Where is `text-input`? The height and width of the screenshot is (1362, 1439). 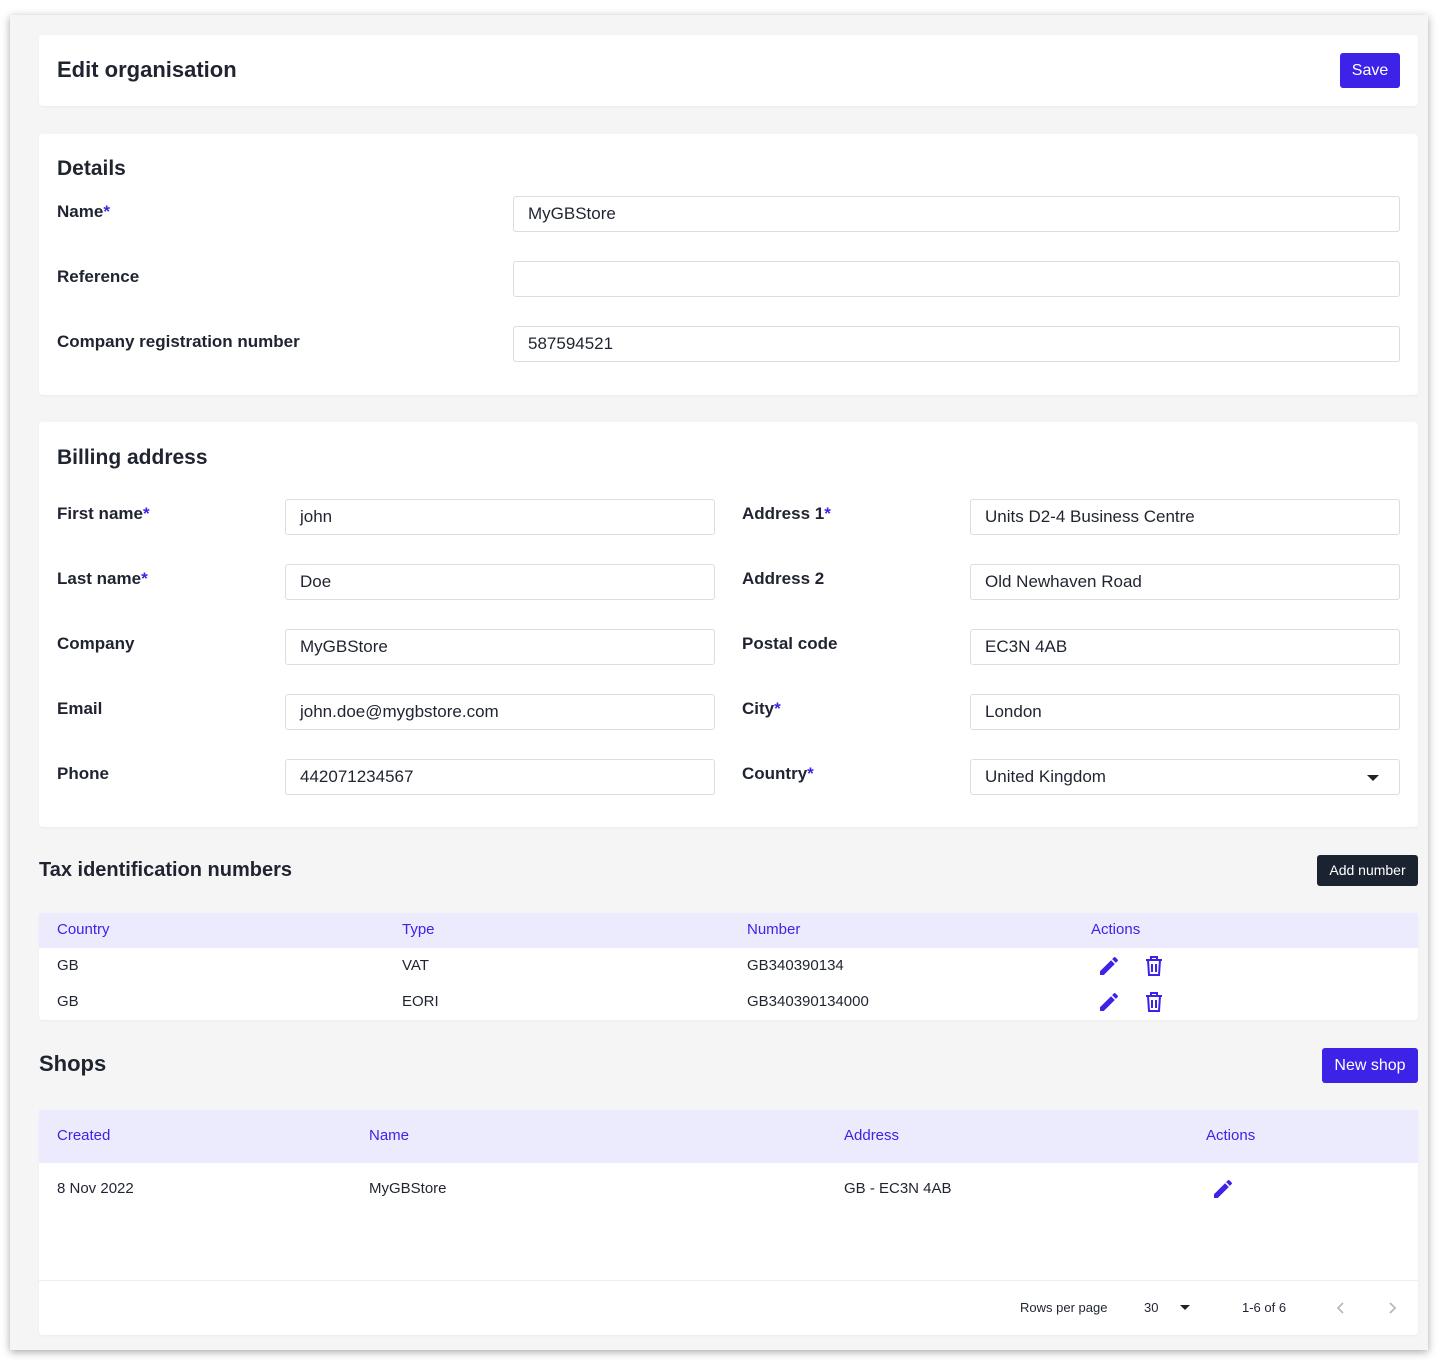
text-input is located at coordinates (956, 279).